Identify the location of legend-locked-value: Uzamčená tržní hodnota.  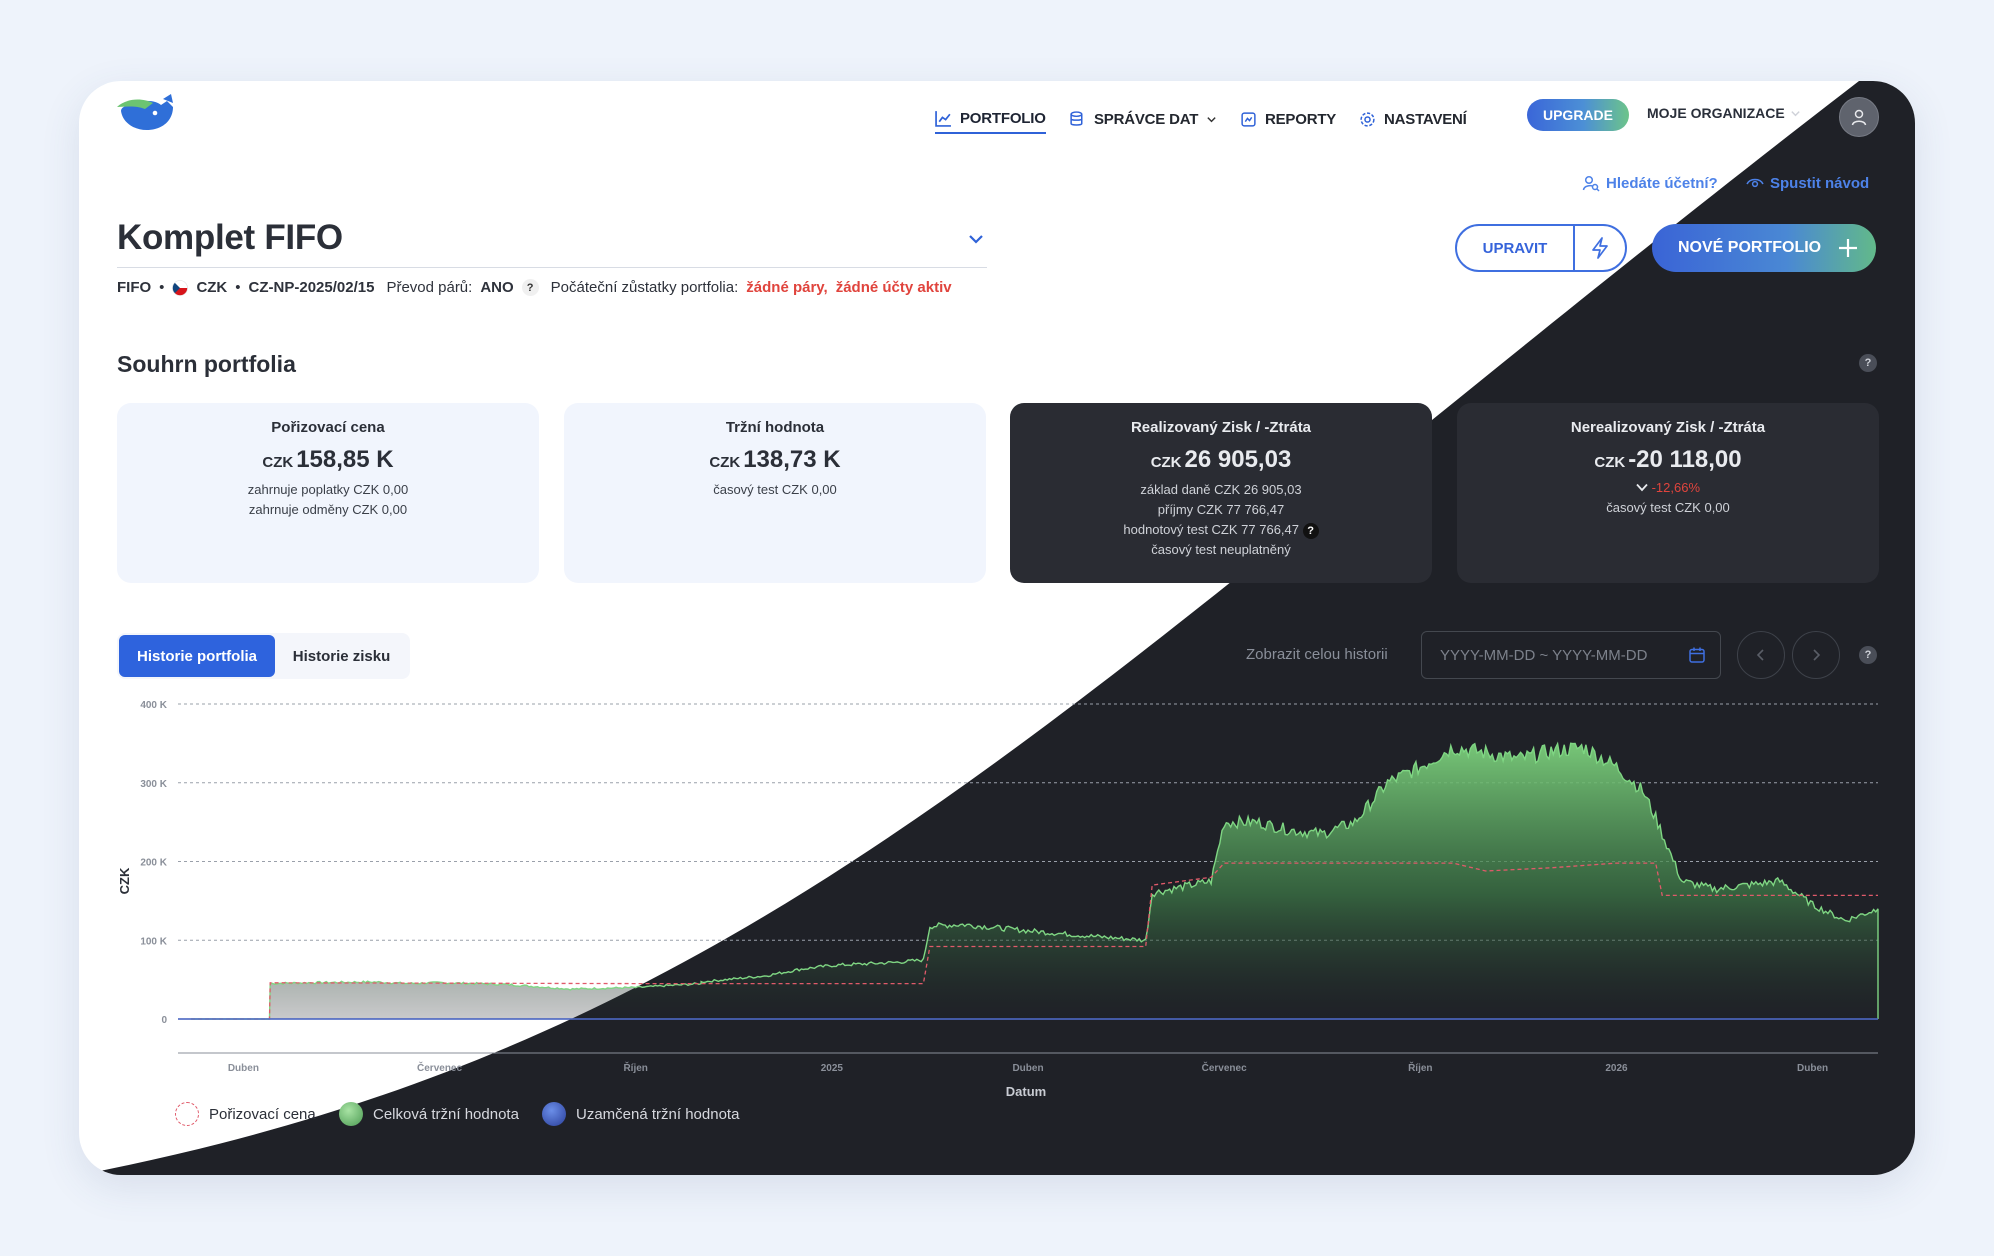
(640, 1114).